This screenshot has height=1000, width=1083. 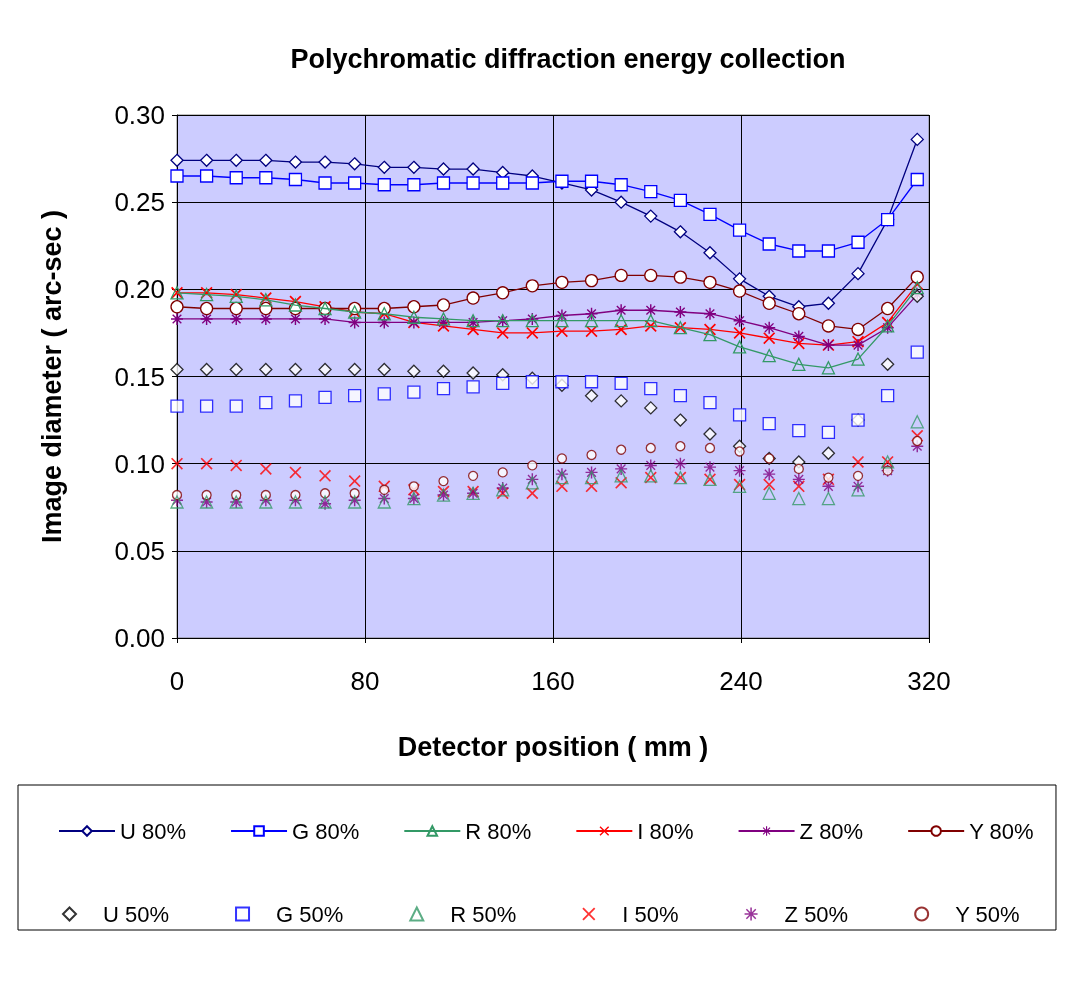 What do you see at coordinates (987, 914) in the screenshot?
I see `legend-label: Y 50%` at bounding box center [987, 914].